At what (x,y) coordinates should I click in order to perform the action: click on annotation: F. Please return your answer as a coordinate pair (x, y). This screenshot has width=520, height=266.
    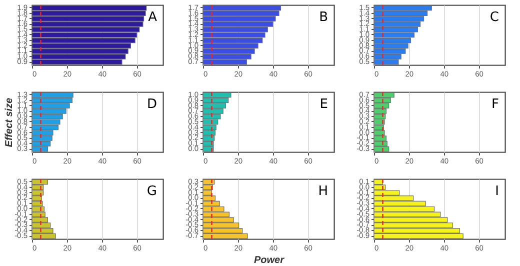
    Looking at the image, I should click on (495, 104).